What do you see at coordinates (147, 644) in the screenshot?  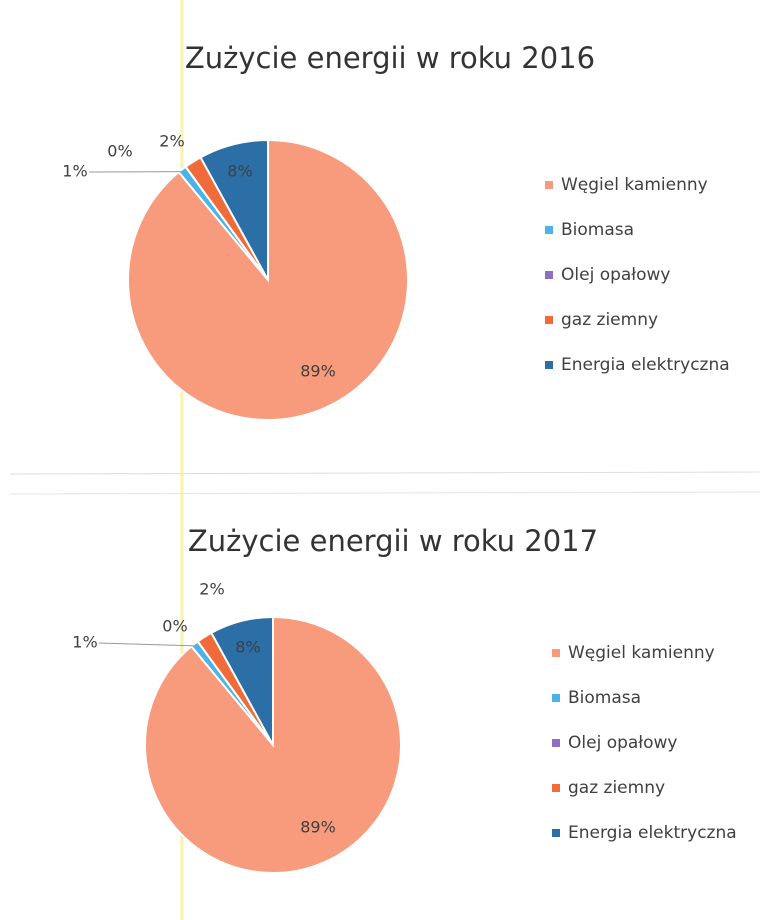 I see `leader-line` at bounding box center [147, 644].